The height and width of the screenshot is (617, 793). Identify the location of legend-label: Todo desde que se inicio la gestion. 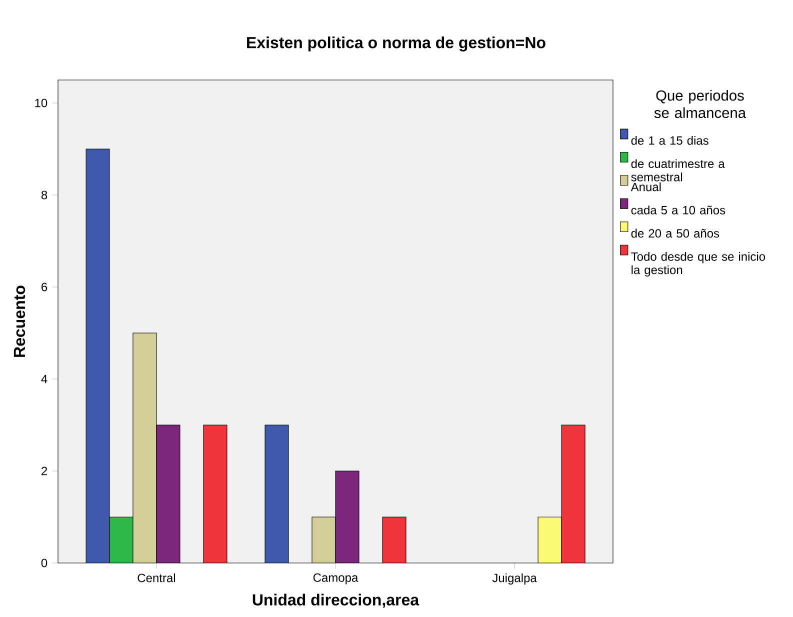
(698, 264).